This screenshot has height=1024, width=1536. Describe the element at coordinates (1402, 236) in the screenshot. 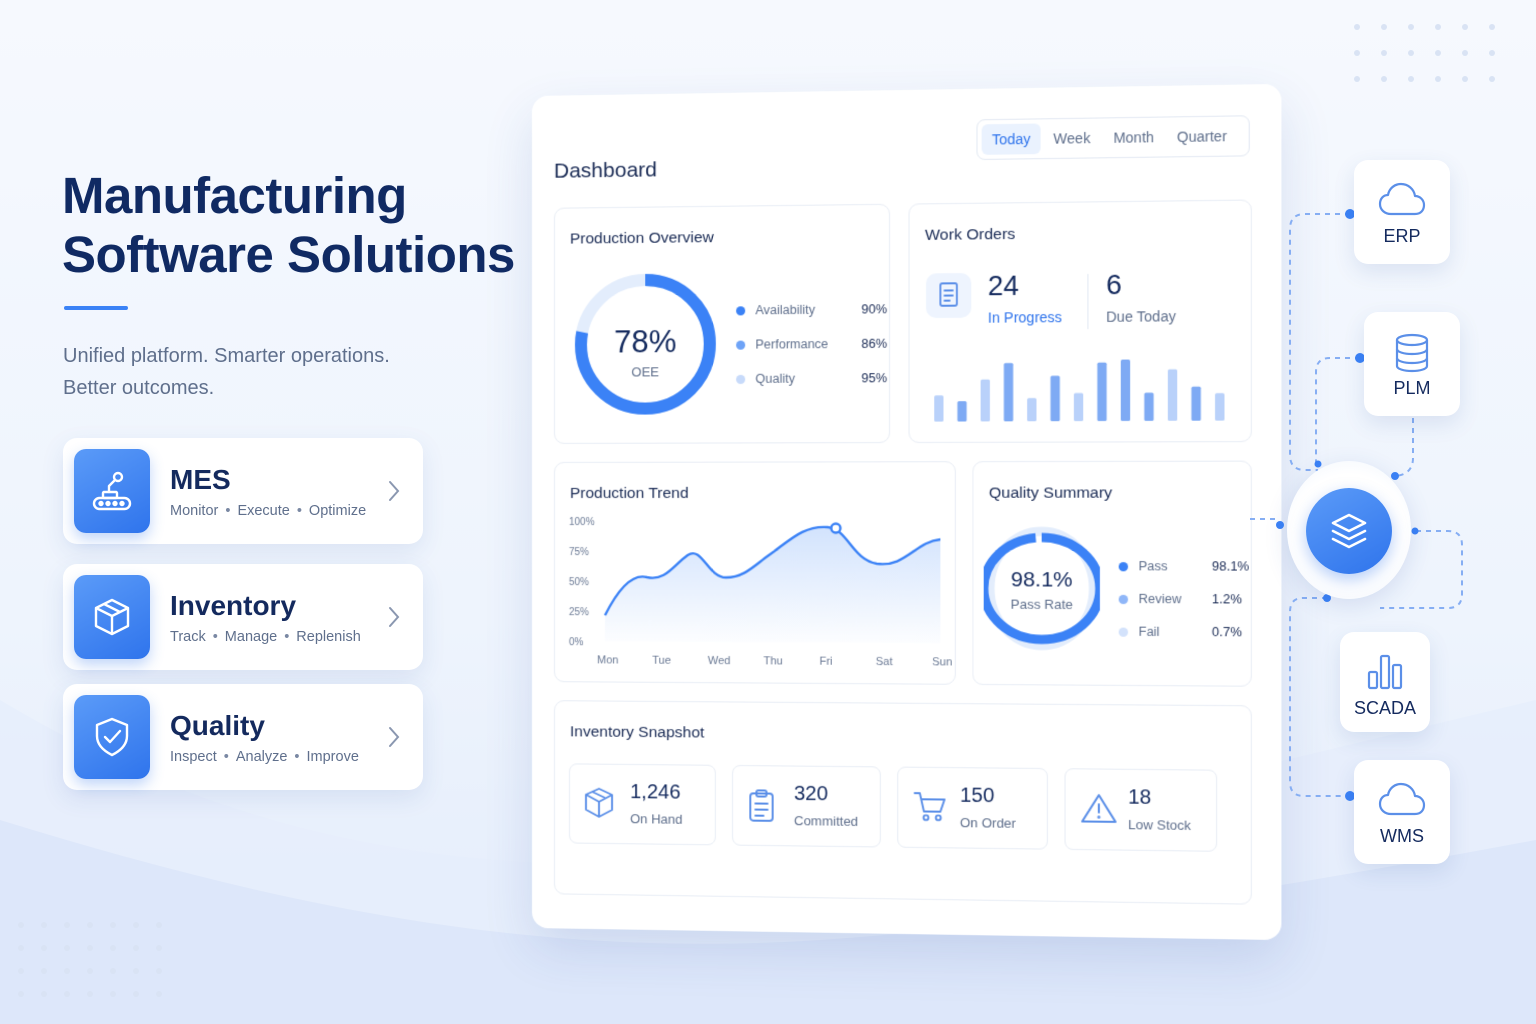

I see `integration-label: ERP` at that location.